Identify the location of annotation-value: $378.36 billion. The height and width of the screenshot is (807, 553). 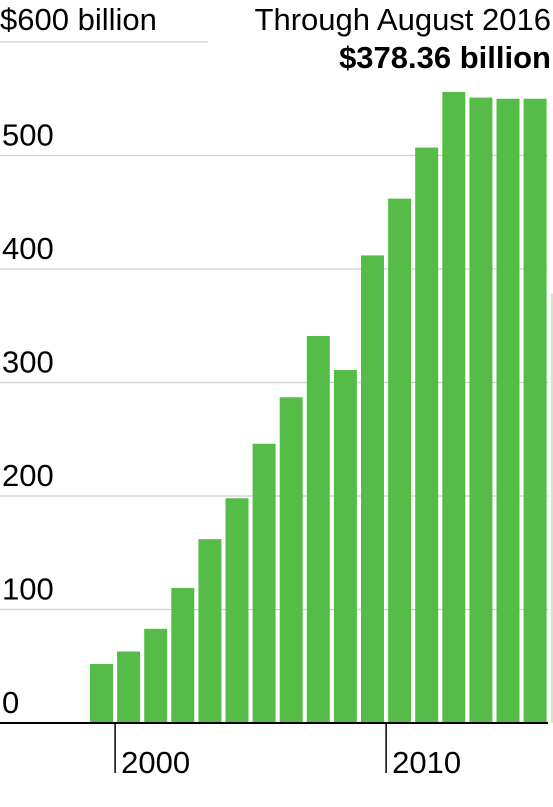
(445, 57).